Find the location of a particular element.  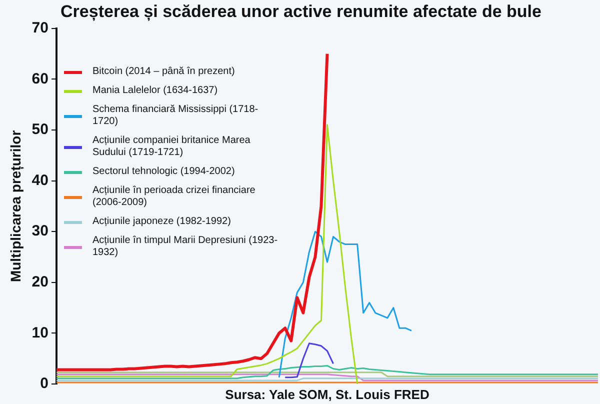

y-tick-label: 20 is located at coordinates (40, 282).